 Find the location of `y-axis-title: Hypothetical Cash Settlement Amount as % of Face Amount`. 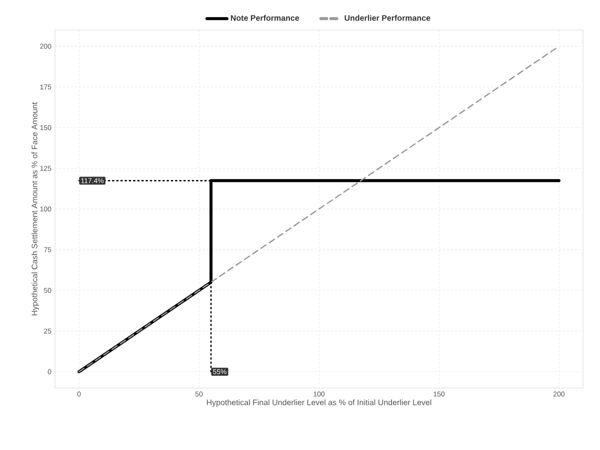

y-axis-title: Hypothetical Cash Settlement Amount as % of Face Amount is located at coordinates (35, 209).